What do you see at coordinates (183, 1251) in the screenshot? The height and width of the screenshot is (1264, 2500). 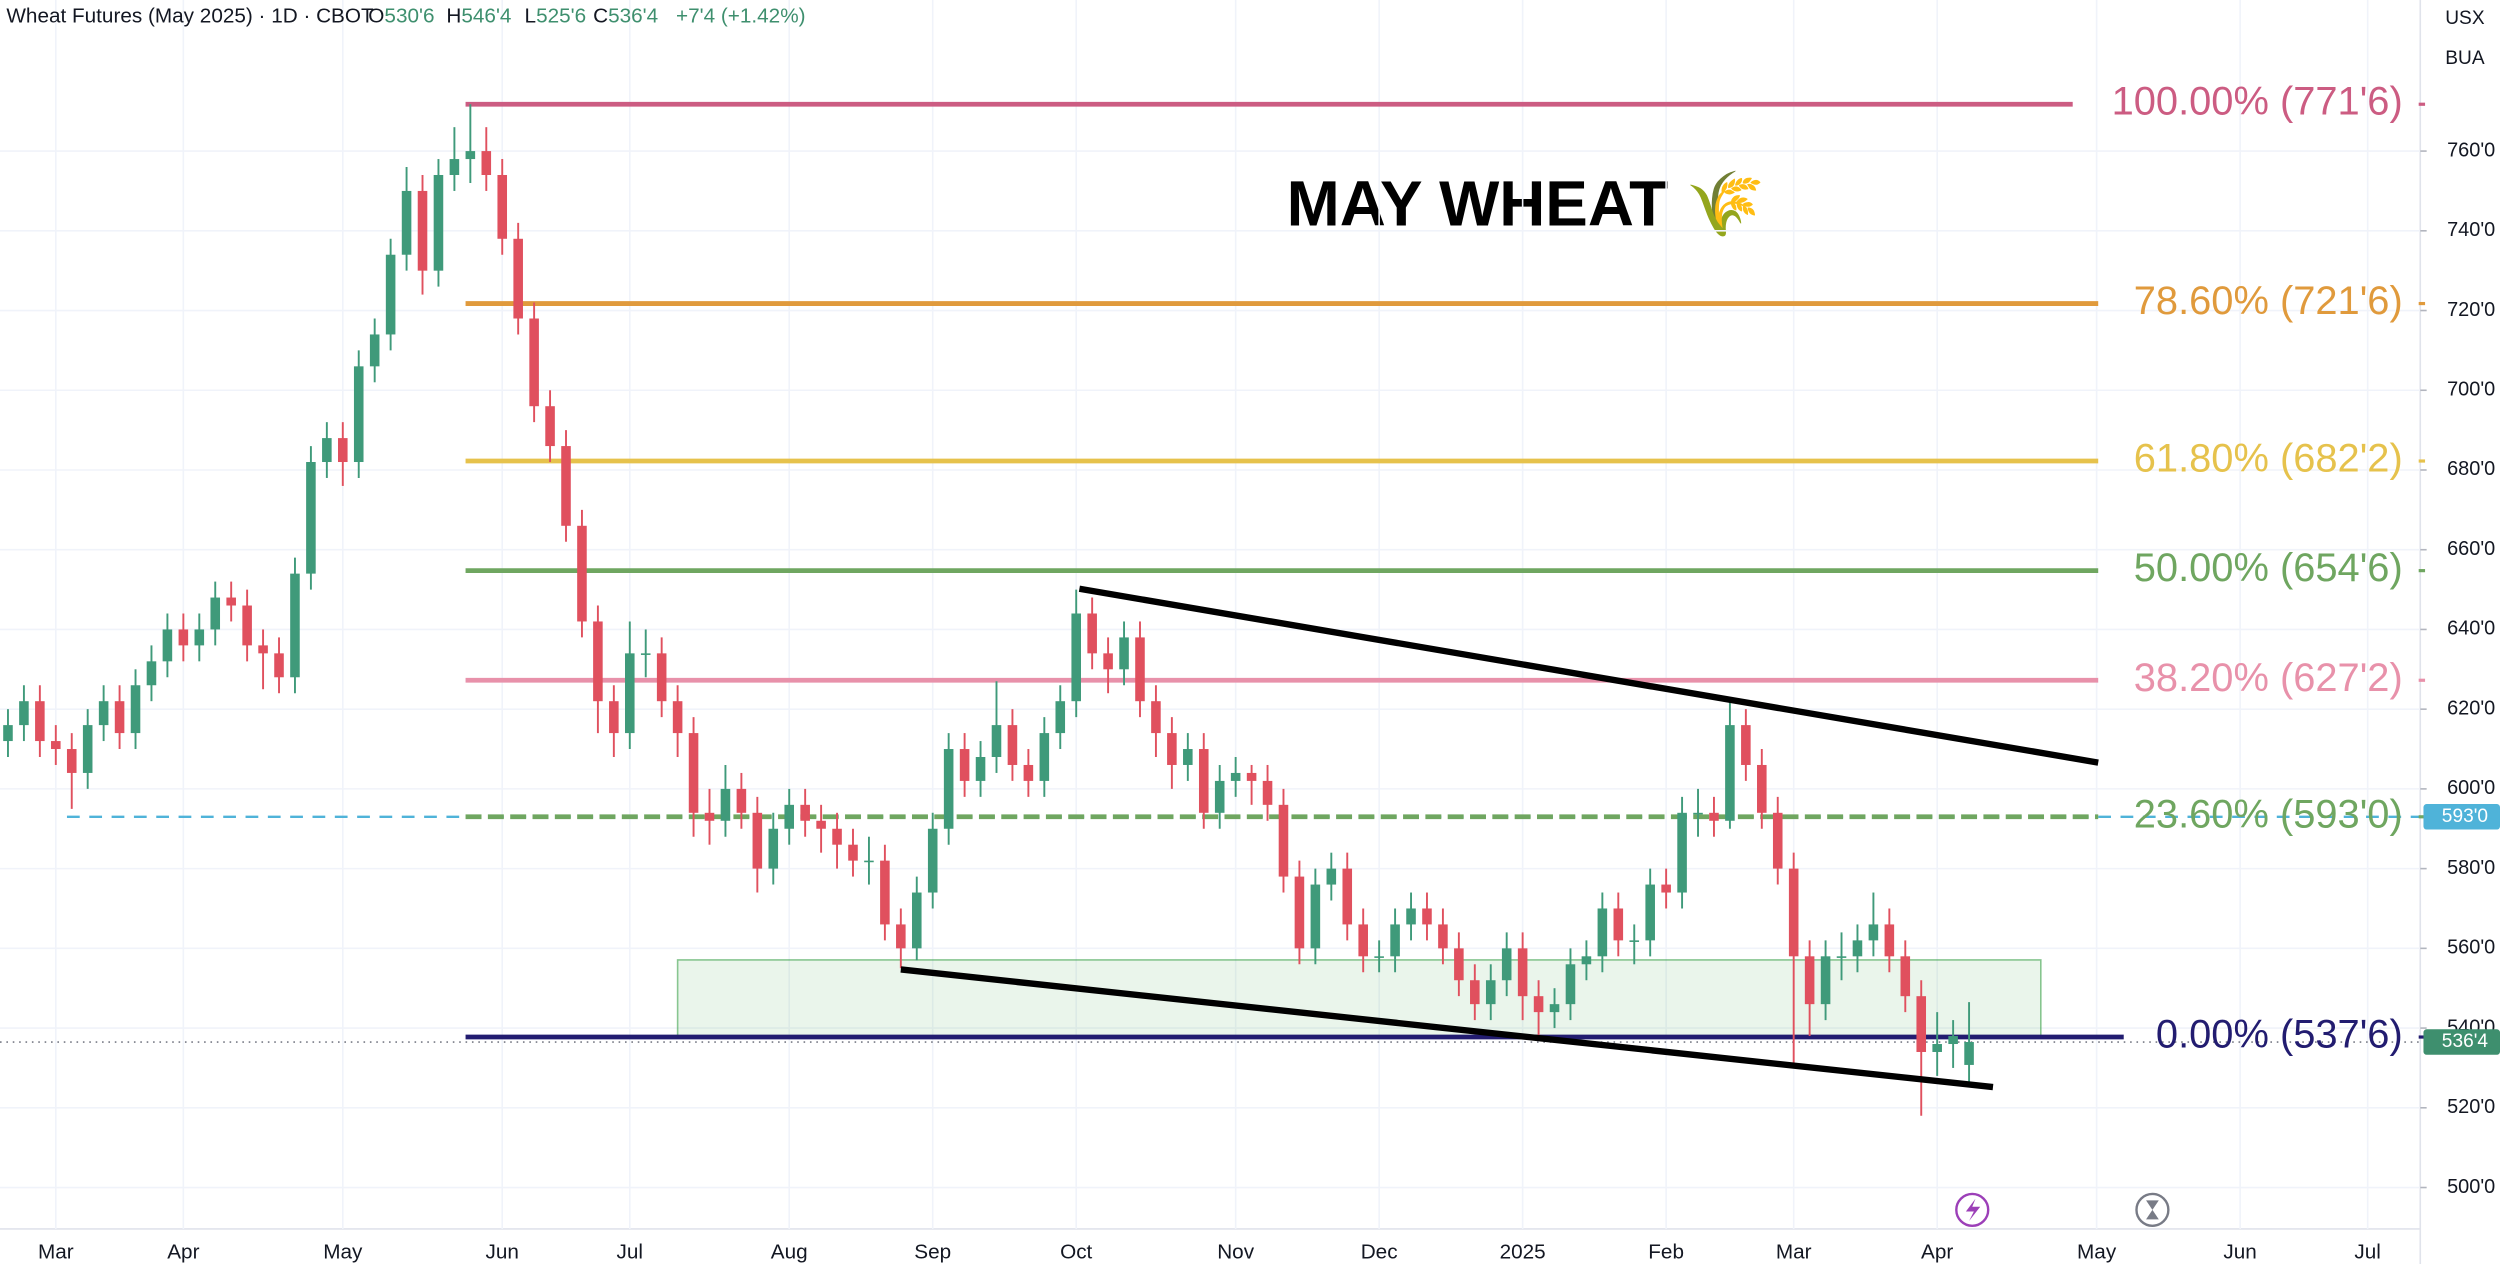 I see `x-tick-label: Apr` at bounding box center [183, 1251].